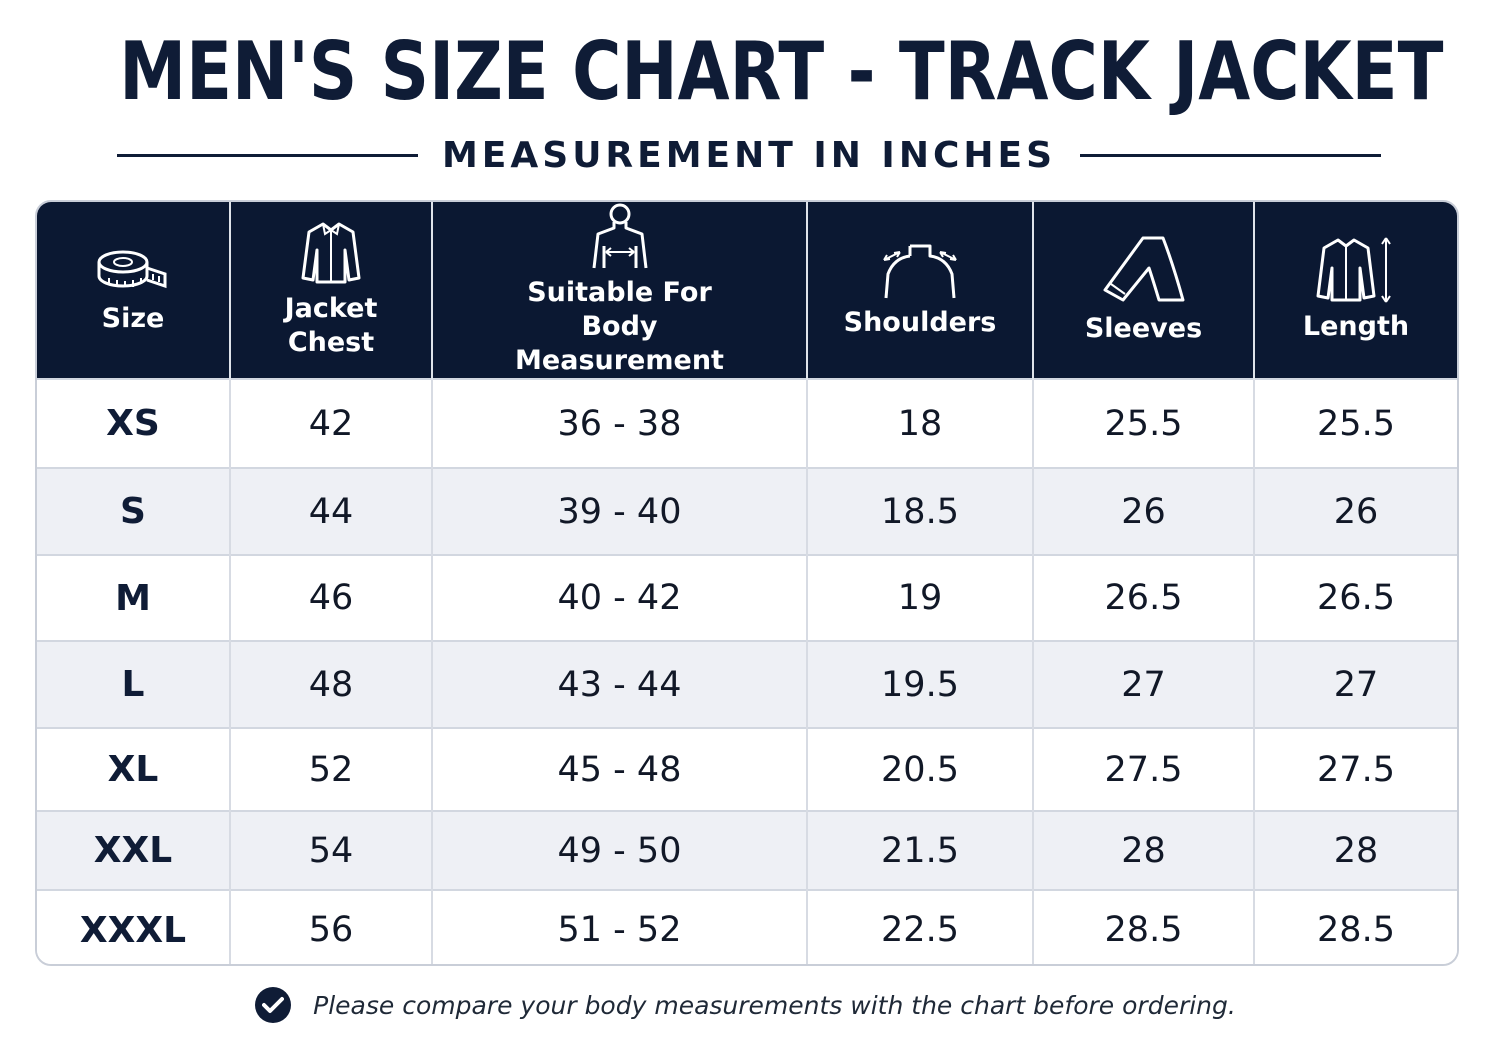  Describe the element at coordinates (920, 271) in the screenshot. I see `shoulders-icon` at that location.